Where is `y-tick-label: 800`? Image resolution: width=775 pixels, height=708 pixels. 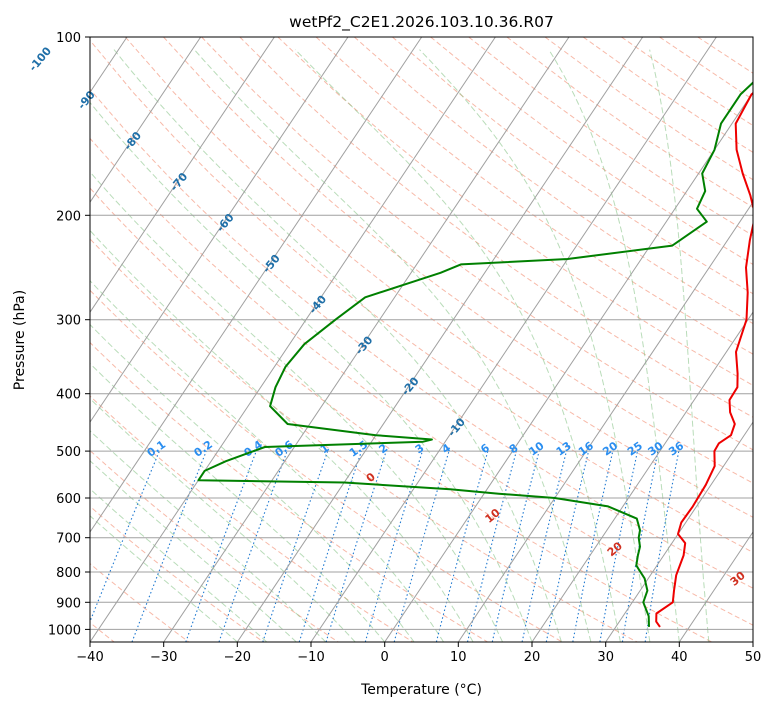 y-tick-label: 800 is located at coordinates (68, 573).